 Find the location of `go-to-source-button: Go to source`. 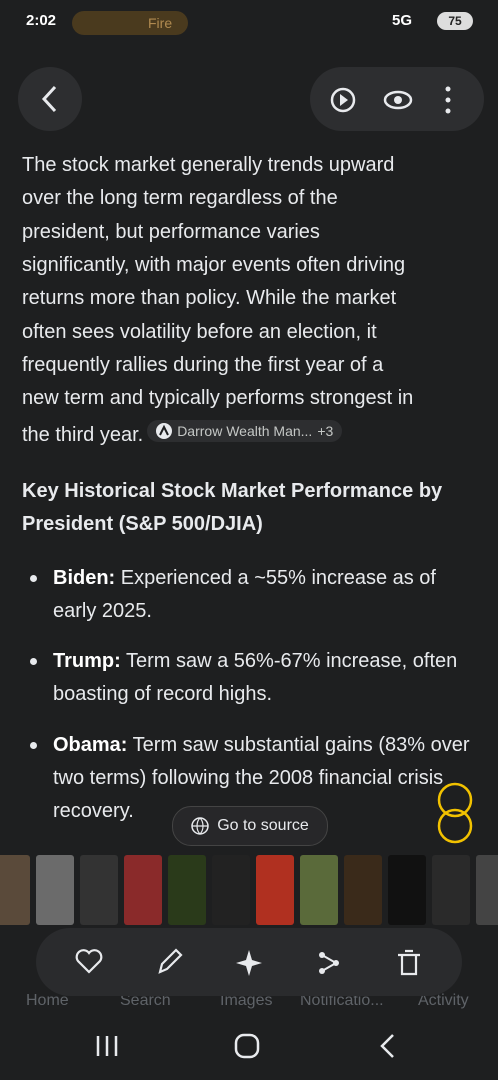

go-to-source-button: Go to source is located at coordinates (250, 826).